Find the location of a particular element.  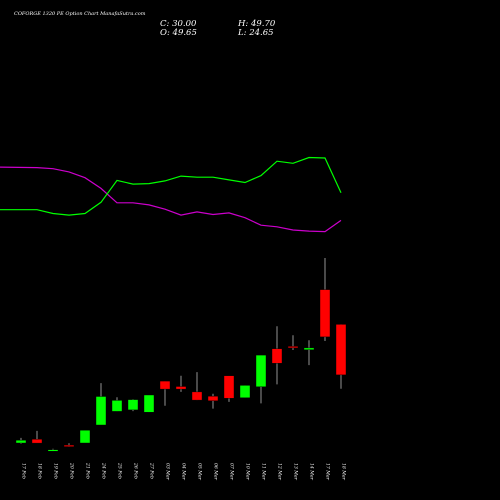

low-value: L: 24.65 is located at coordinates (255, 33).